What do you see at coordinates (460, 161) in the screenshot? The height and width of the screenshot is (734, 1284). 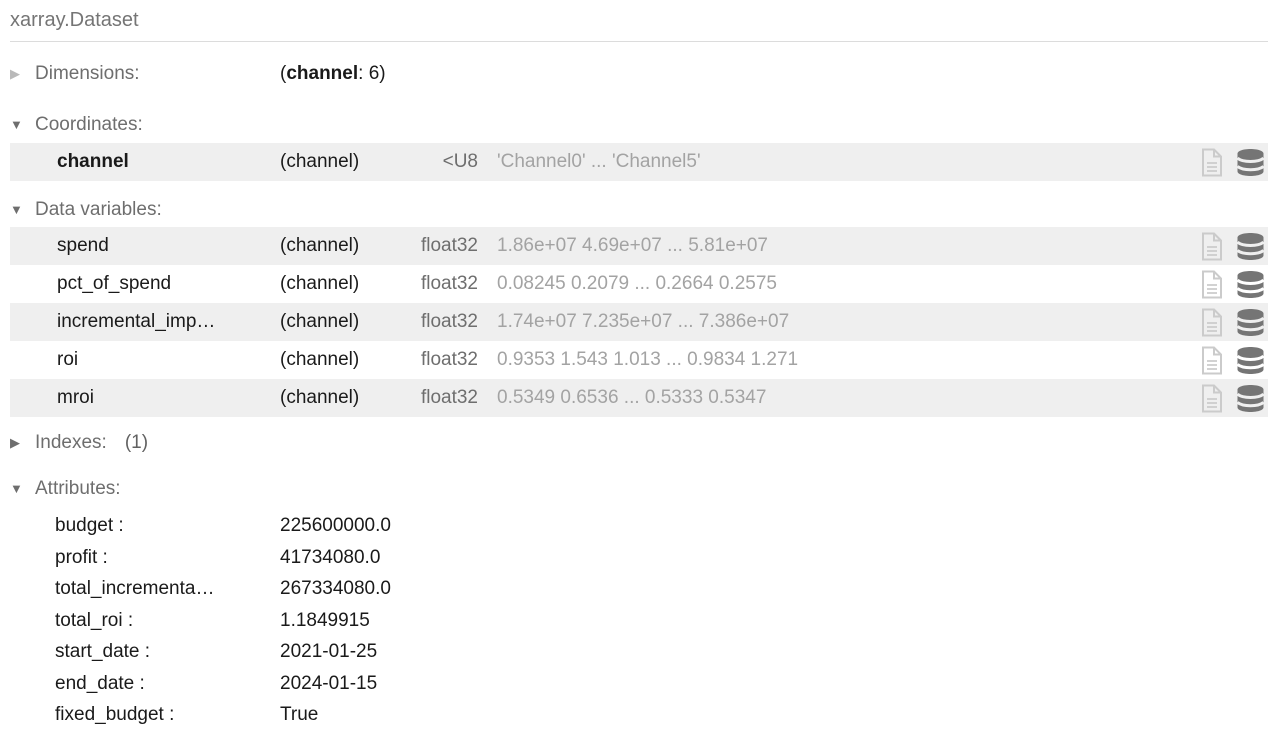 I see `coordinate-dtype: <U8` at bounding box center [460, 161].